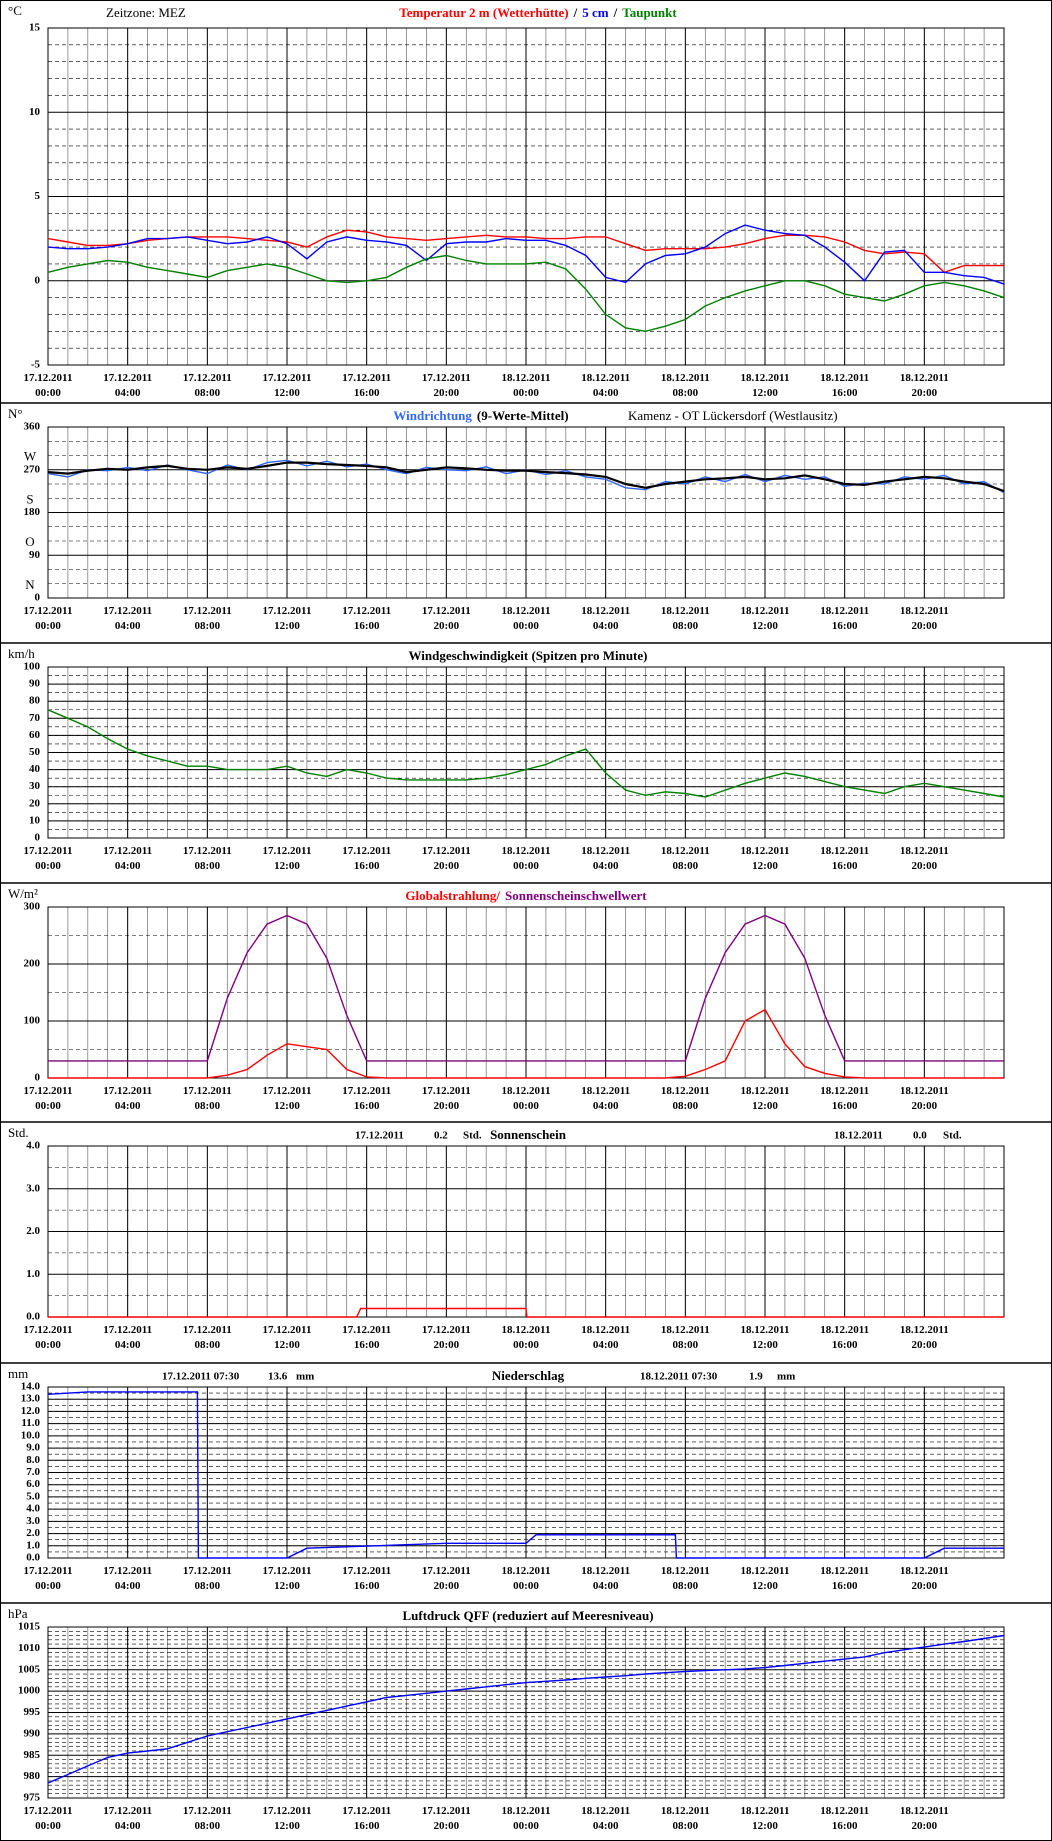 This screenshot has width=1052, height=1841. What do you see at coordinates (649, 12) in the screenshot?
I see `legend-entry: Taupunkt` at bounding box center [649, 12].